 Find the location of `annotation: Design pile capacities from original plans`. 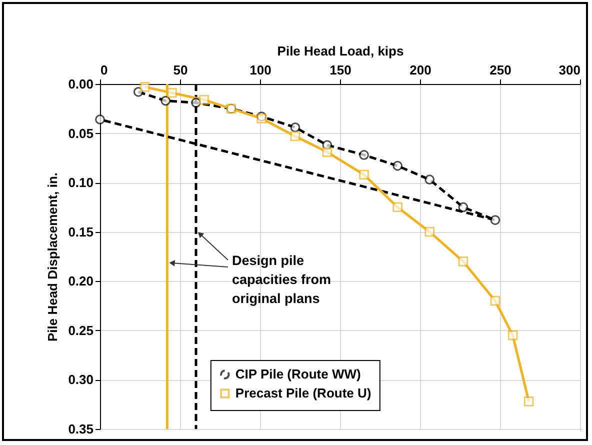

annotation: Design pile capacities from original plans is located at coordinates (282, 279).